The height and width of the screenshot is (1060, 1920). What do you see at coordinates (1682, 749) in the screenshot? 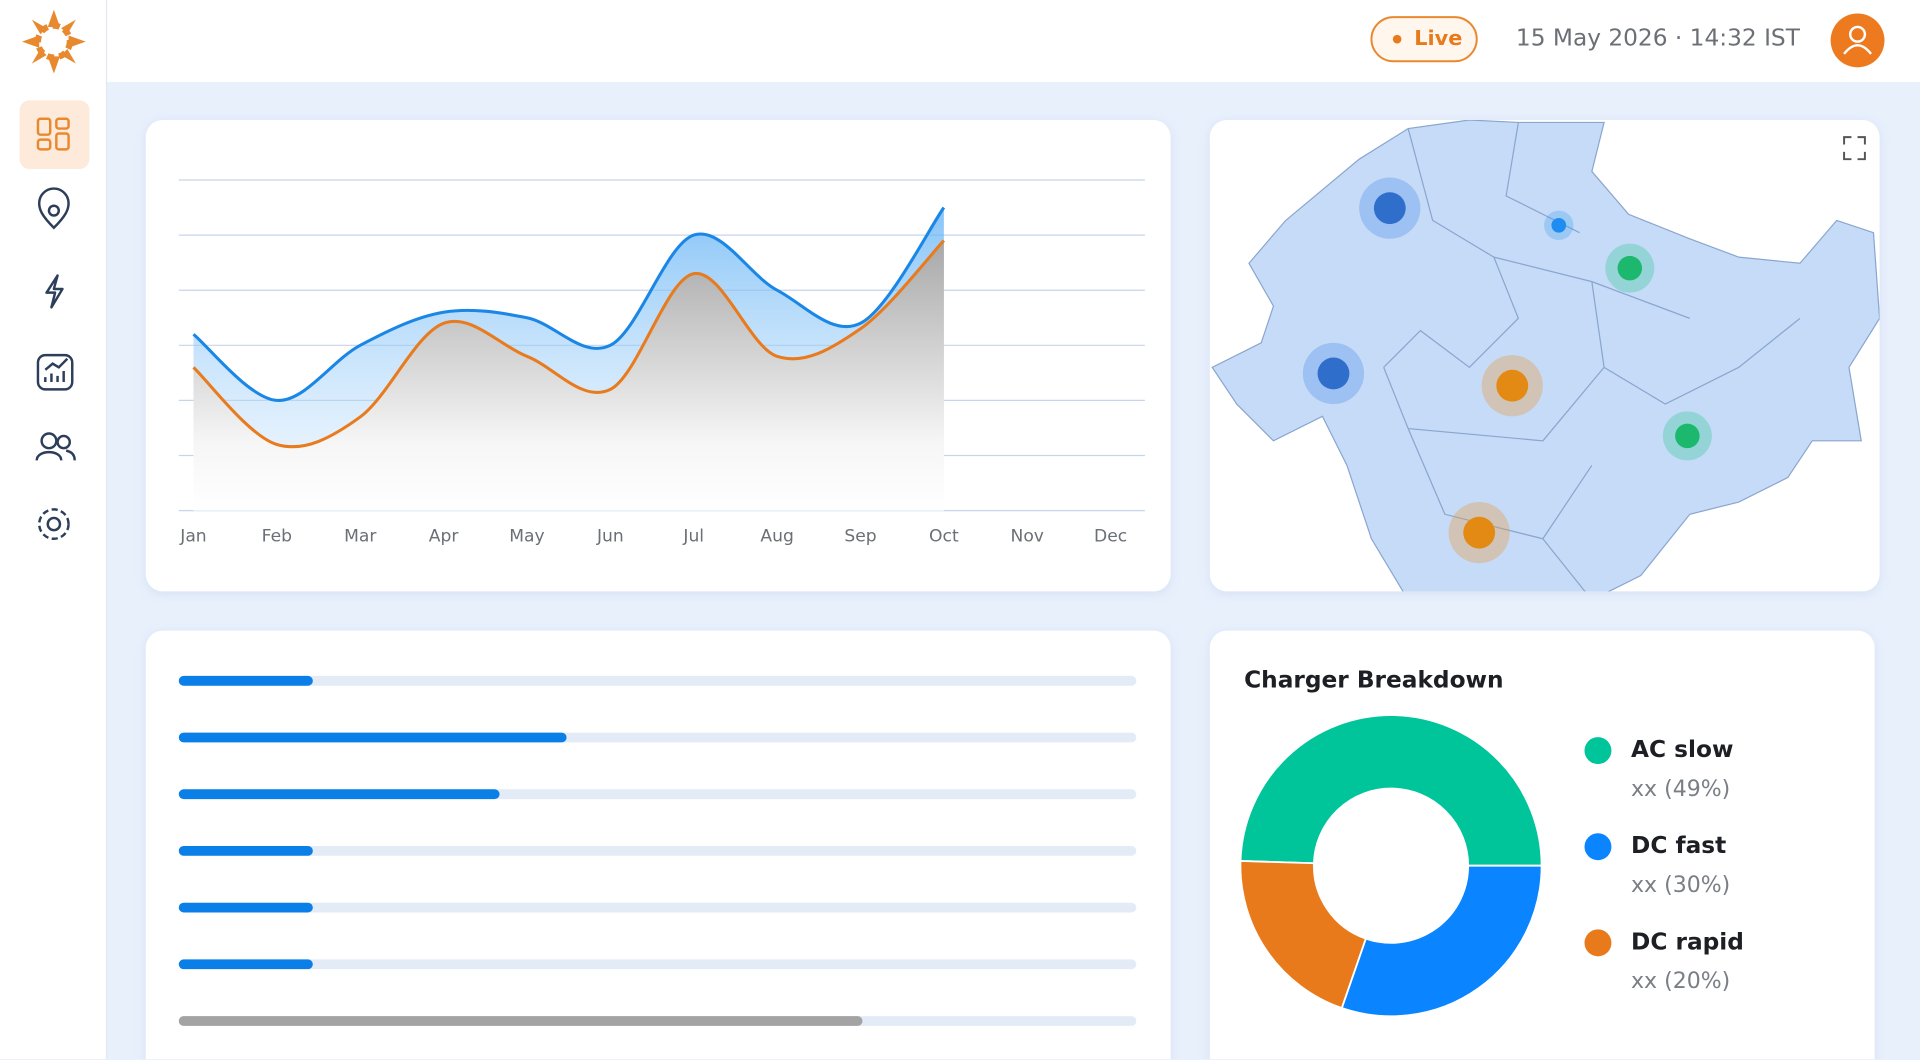
I see `legend-label: AC slow` at bounding box center [1682, 749].